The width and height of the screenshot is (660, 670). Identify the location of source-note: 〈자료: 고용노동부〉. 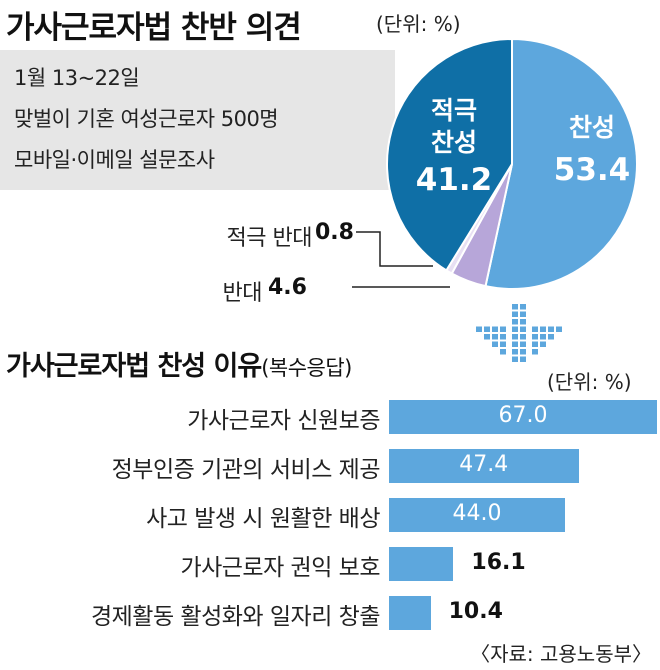
(561, 654).